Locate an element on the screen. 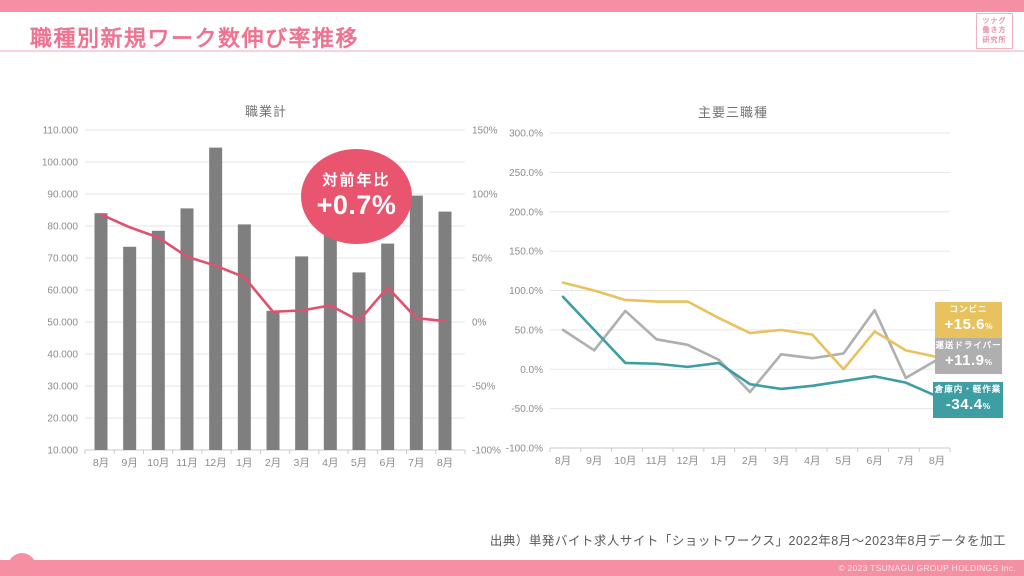 This screenshot has height=576, width=1024. legend-warehouse-value: -34.4 is located at coordinates (964, 404).